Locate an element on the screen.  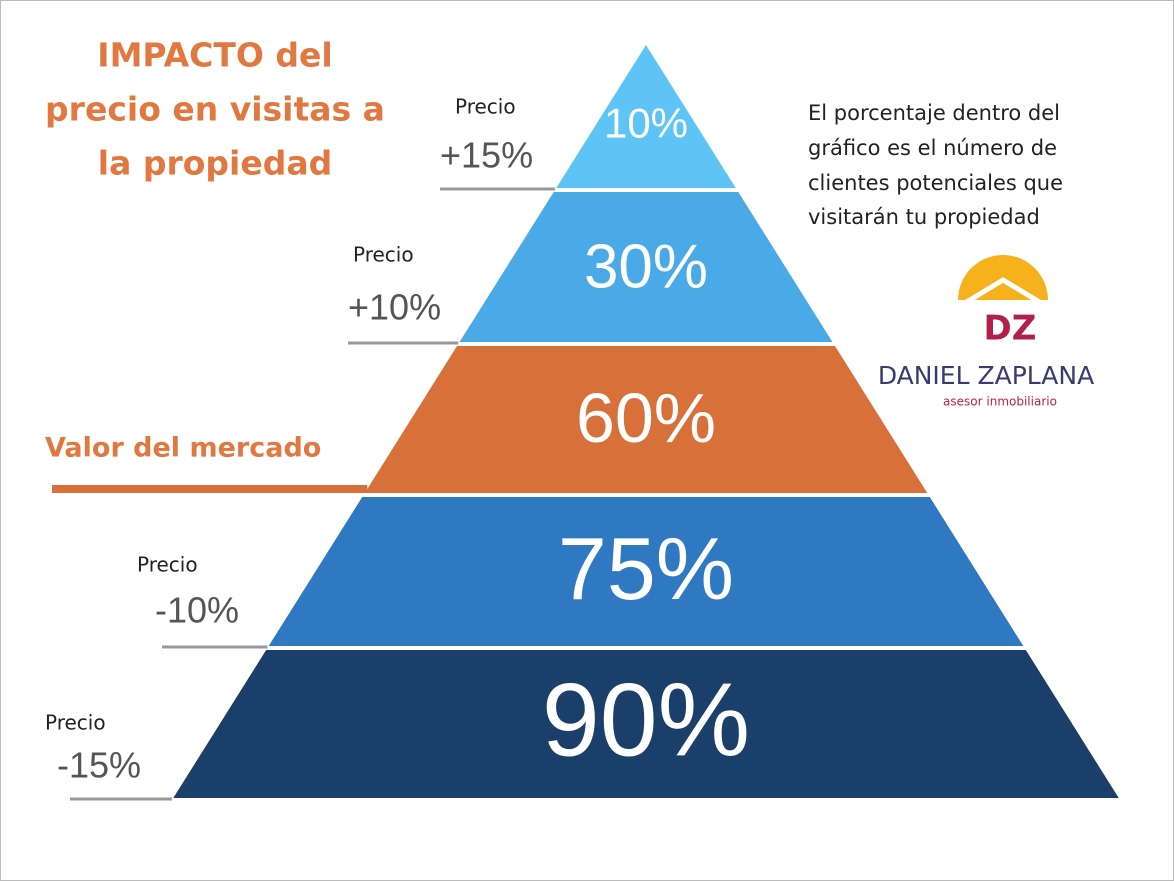
market-label: Valor del mercado is located at coordinates (183, 448).